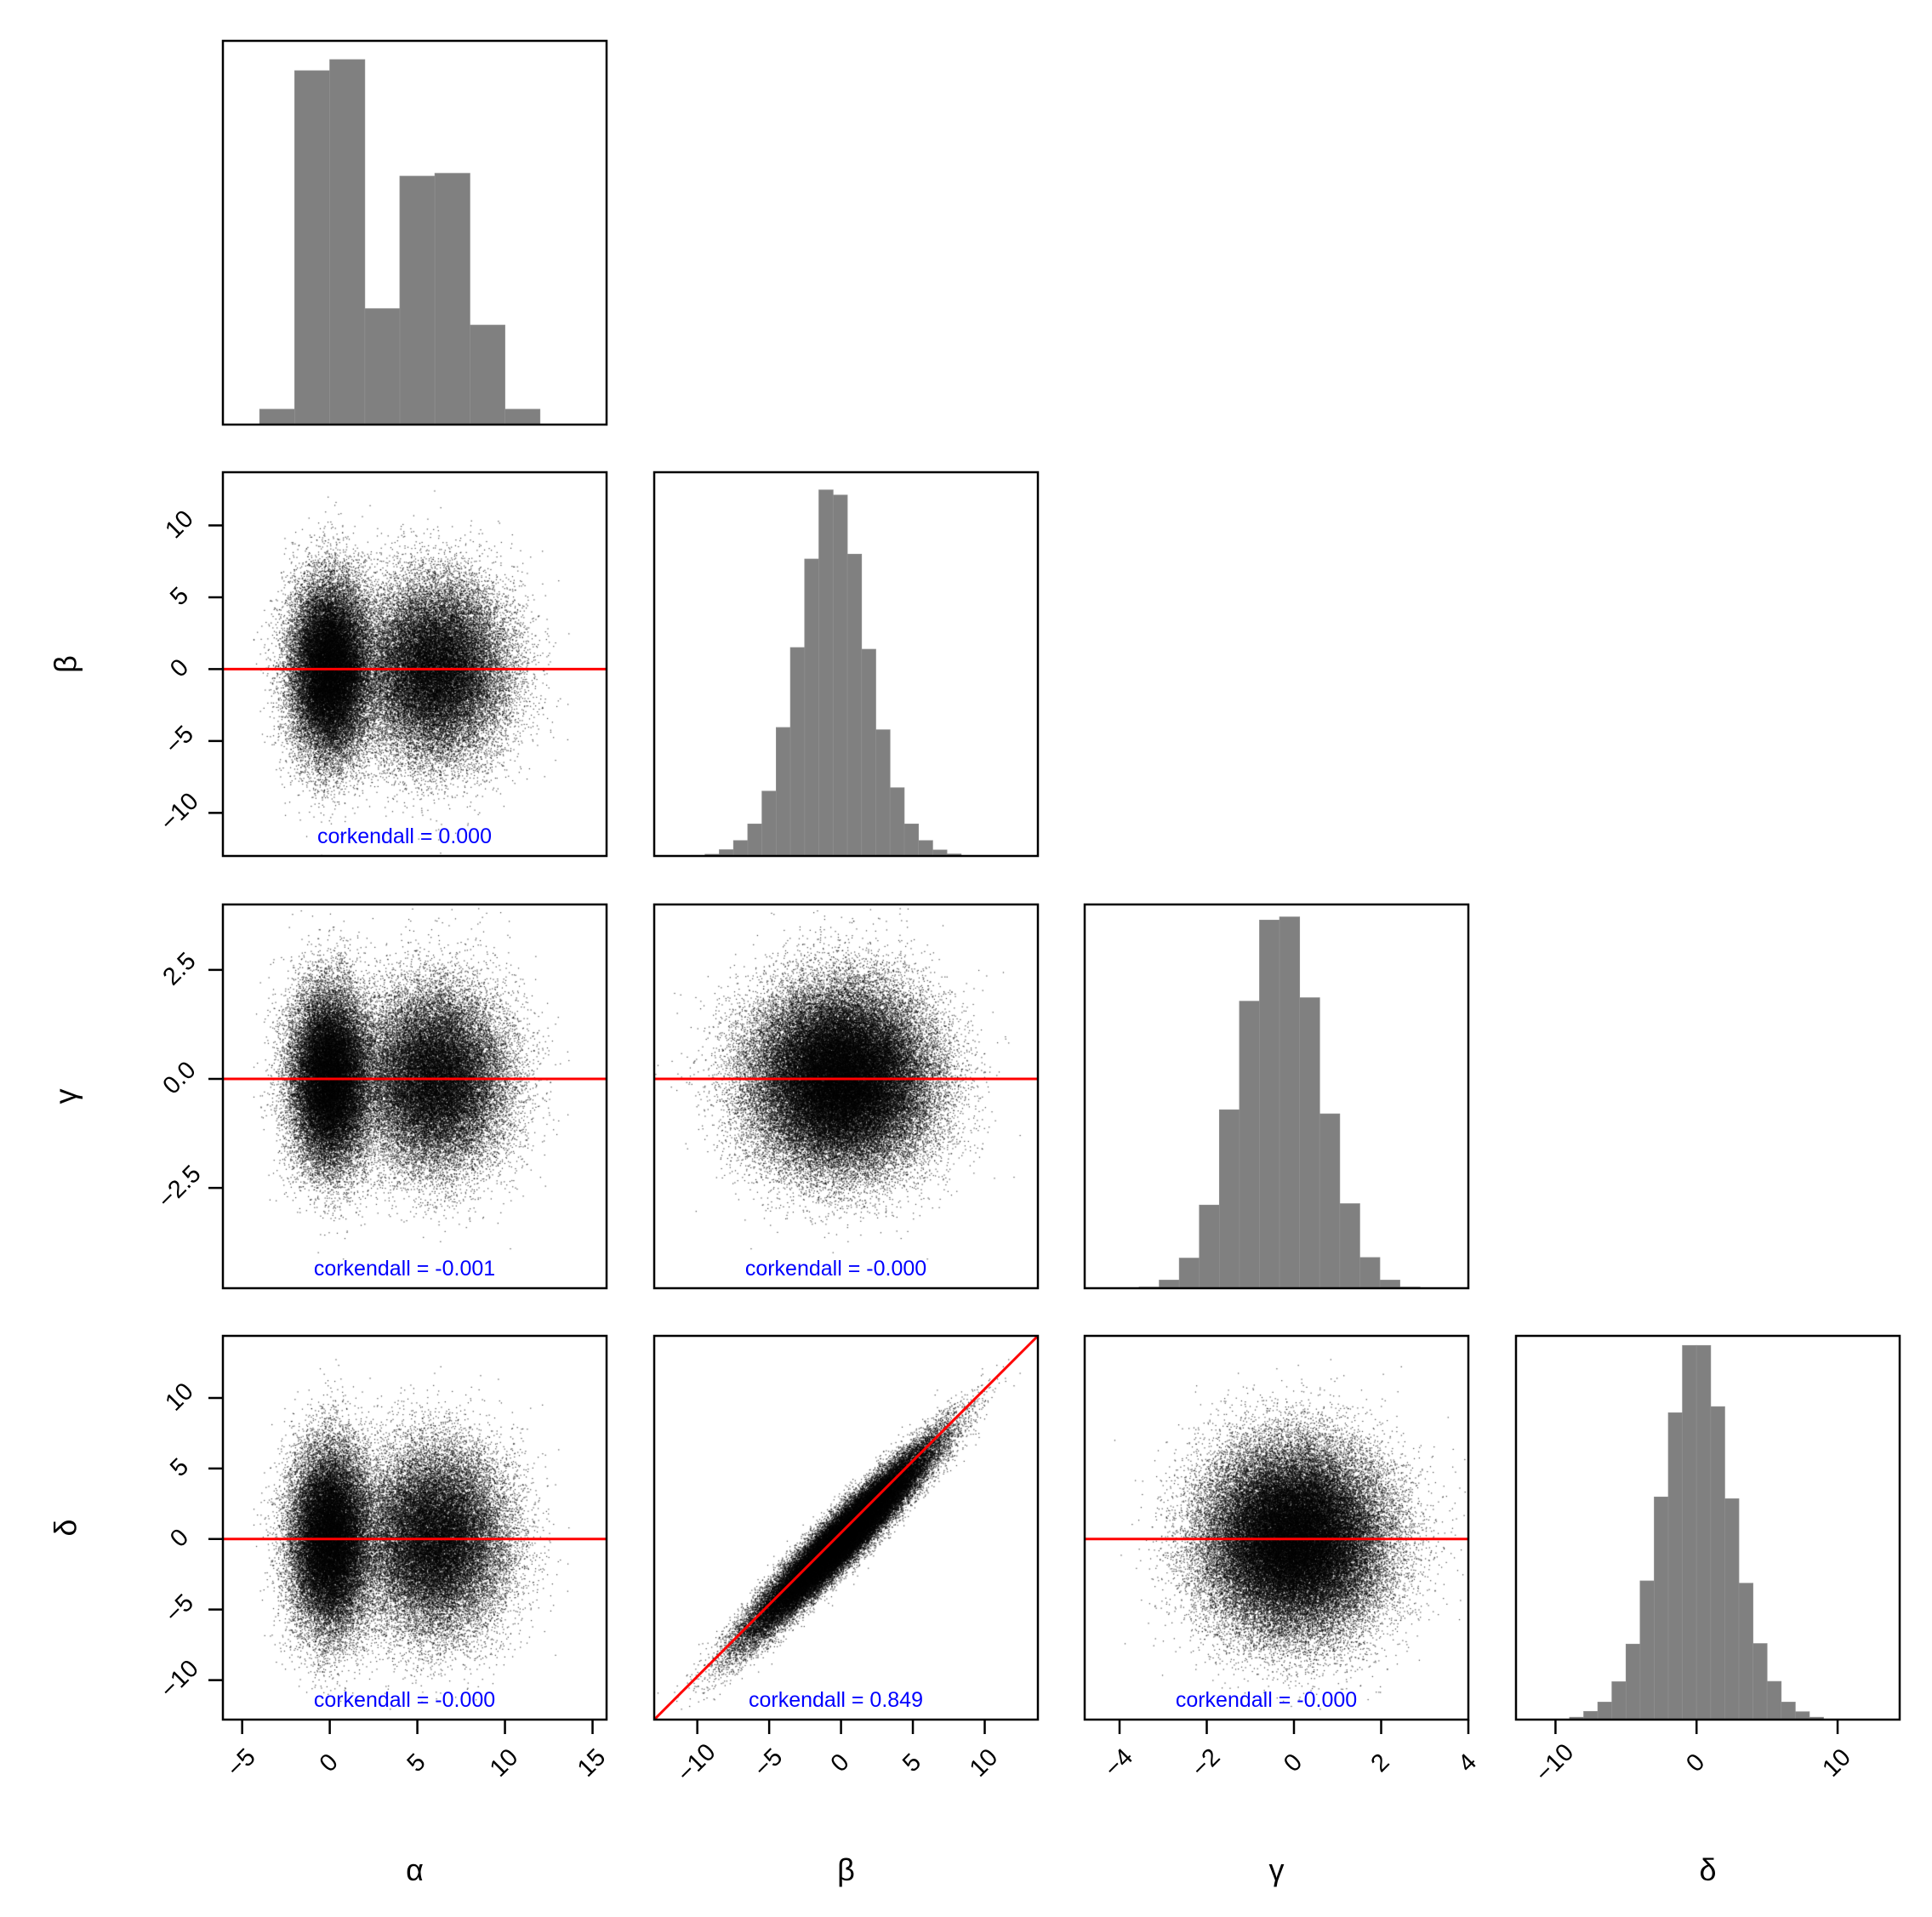  What do you see at coordinates (846, 1179) in the screenshot?
I see `scatter-panel-1-2: corkendall = -0.000` at bounding box center [846, 1179].